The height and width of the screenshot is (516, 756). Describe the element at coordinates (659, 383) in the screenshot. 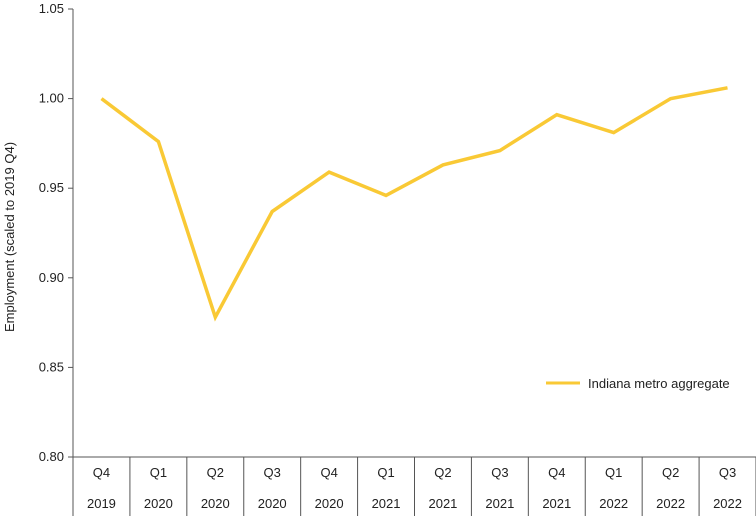

I see `legend-label: Indiana metro aggregate` at that location.